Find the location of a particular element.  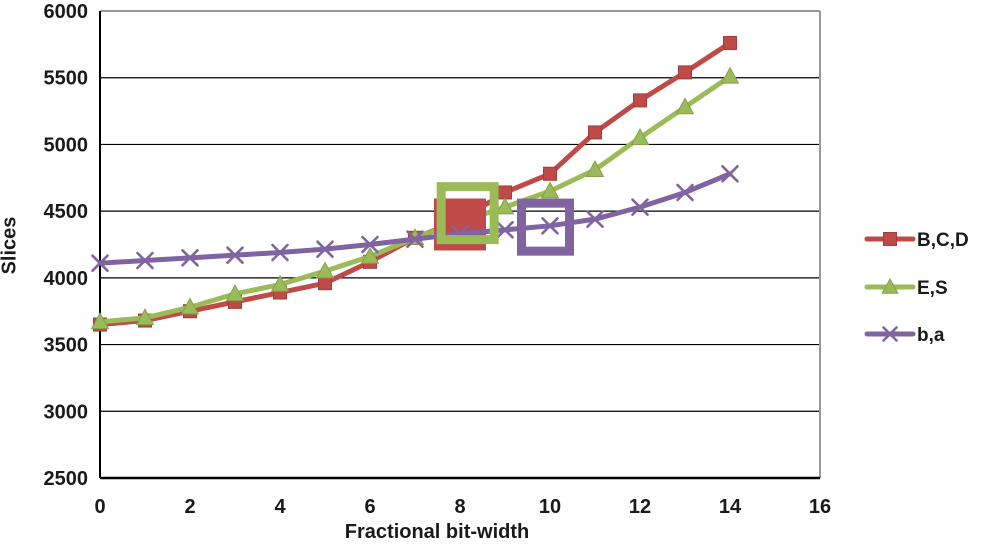

x-tick-label: 16 is located at coordinates (820, 507).